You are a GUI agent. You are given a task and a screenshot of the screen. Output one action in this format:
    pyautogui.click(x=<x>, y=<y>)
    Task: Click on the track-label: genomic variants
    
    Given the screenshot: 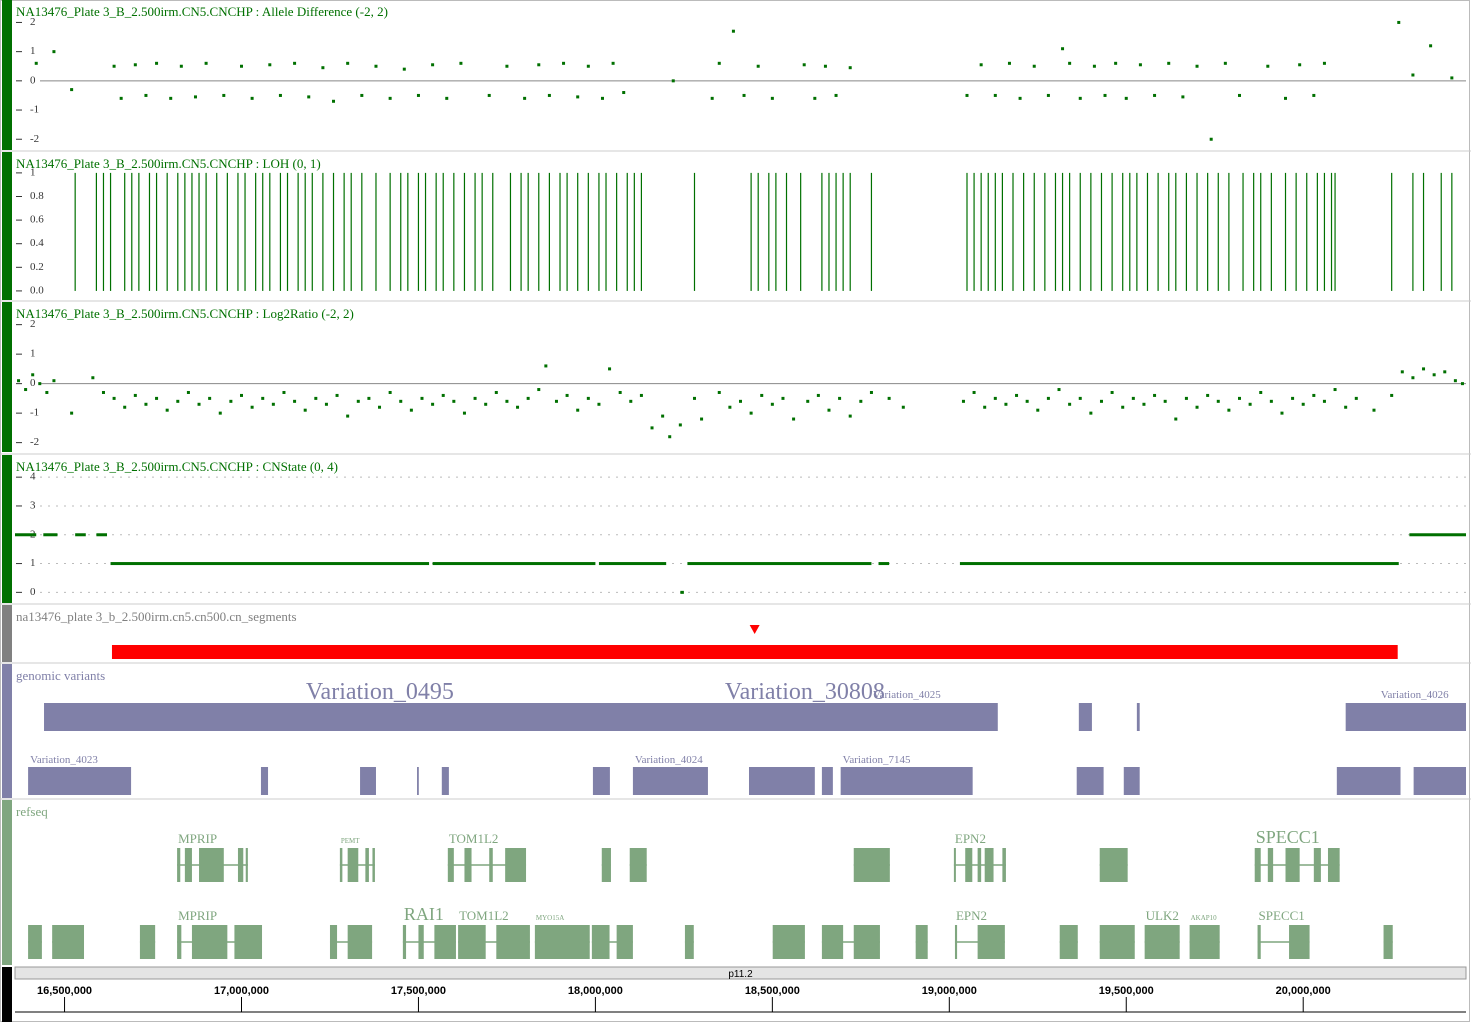 What is the action you would take?
    pyautogui.click(x=60, y=675)
    